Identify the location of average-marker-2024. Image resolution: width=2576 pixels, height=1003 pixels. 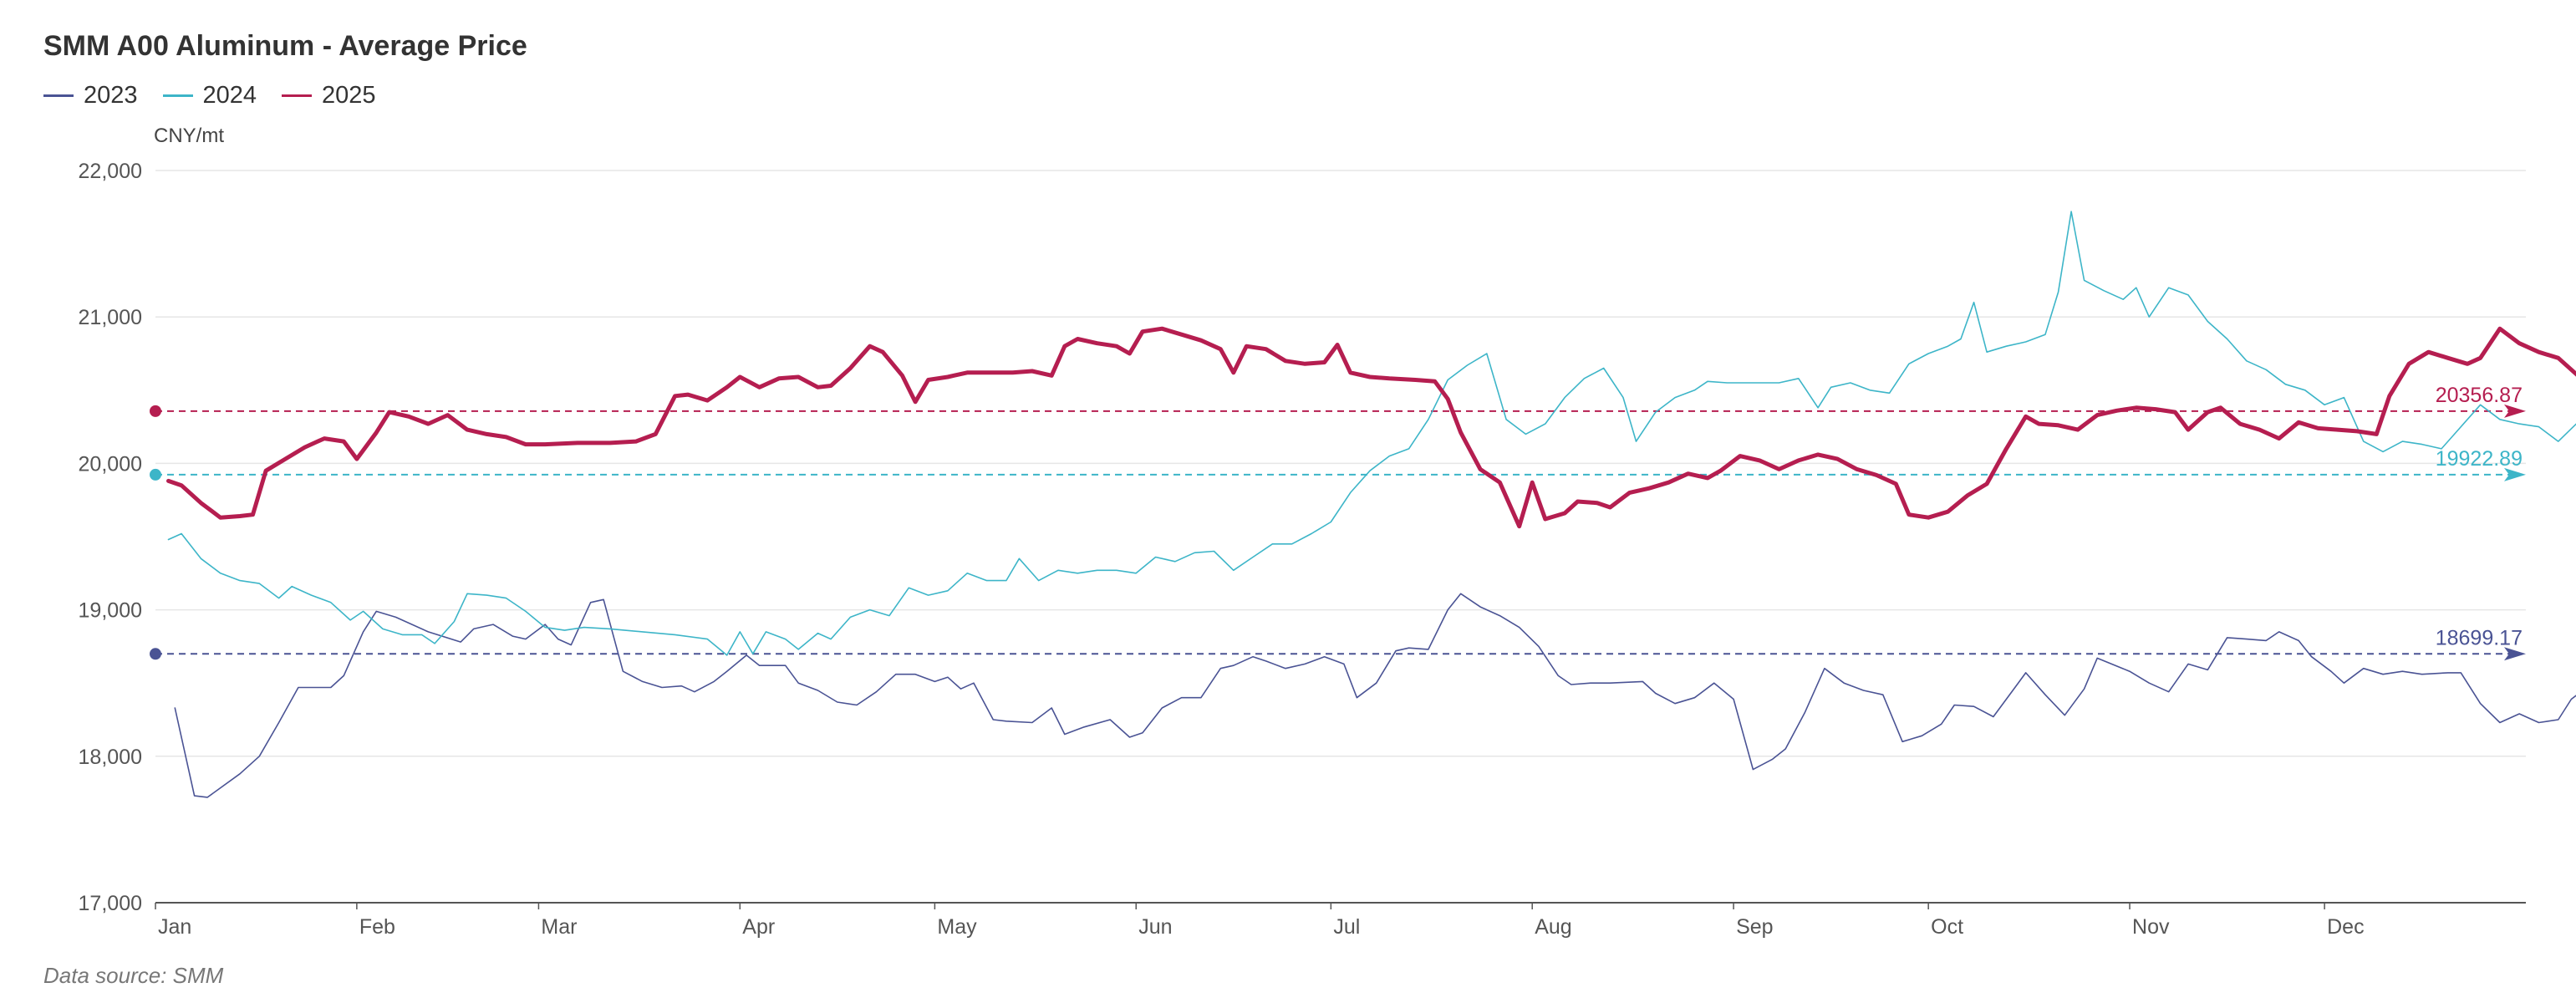
(155, 474).